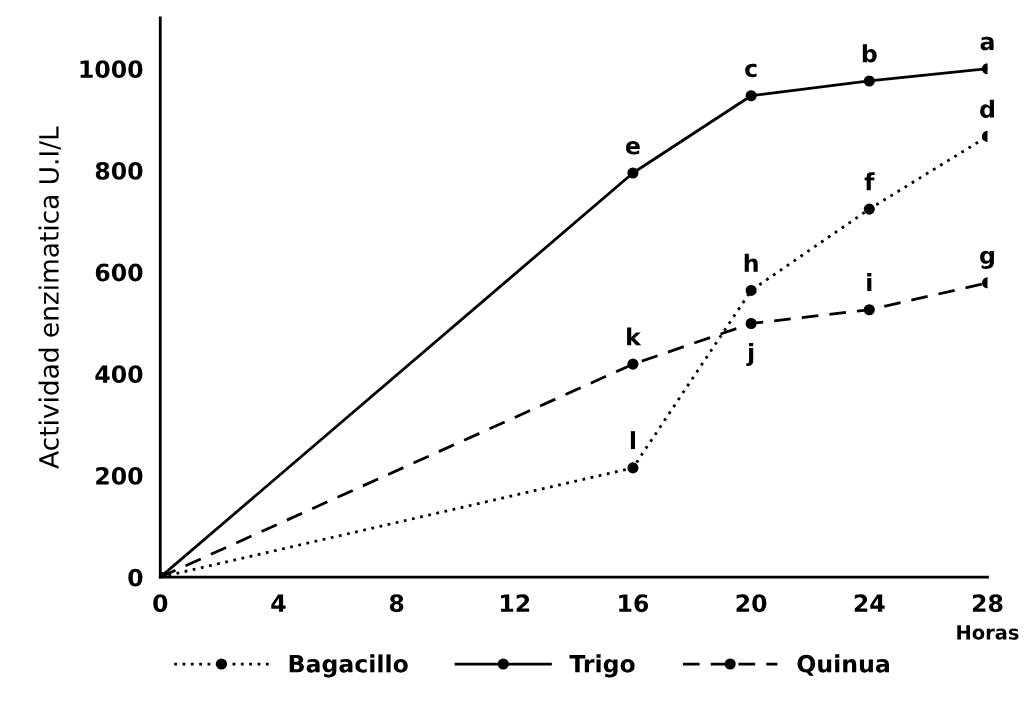  What do you see at coordinates (751, 262) in the screenshot?
I see `annotation: h` at bounding box center [751, 262].